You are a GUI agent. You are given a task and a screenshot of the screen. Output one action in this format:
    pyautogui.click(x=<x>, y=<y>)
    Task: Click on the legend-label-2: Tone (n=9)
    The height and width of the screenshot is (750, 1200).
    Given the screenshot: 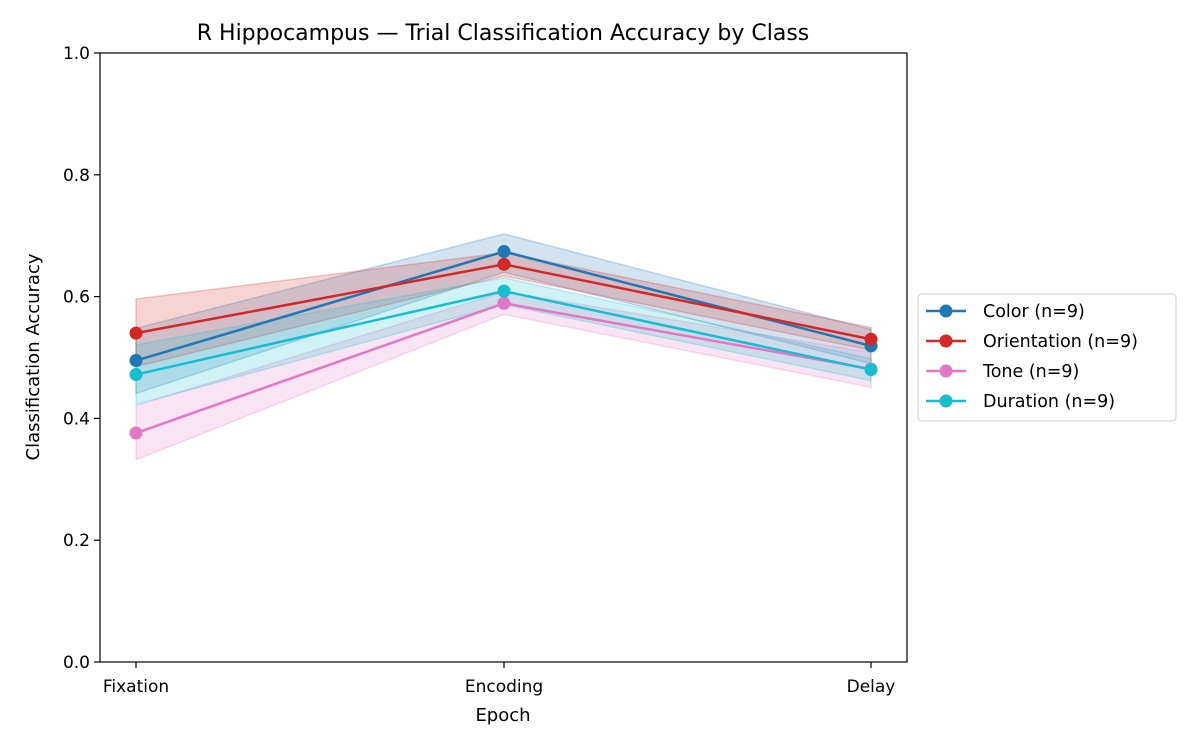 What is the action you would take?
    pyautogui.click(x=1030, y=372)
    